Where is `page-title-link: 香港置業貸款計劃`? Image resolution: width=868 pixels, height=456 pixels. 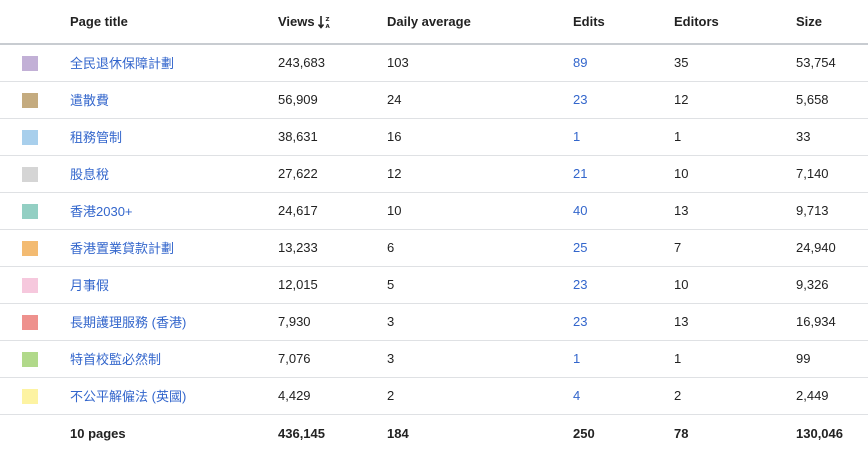 page-title-link: 香港置業貸款計劃 is located at coordinates (122, 248).